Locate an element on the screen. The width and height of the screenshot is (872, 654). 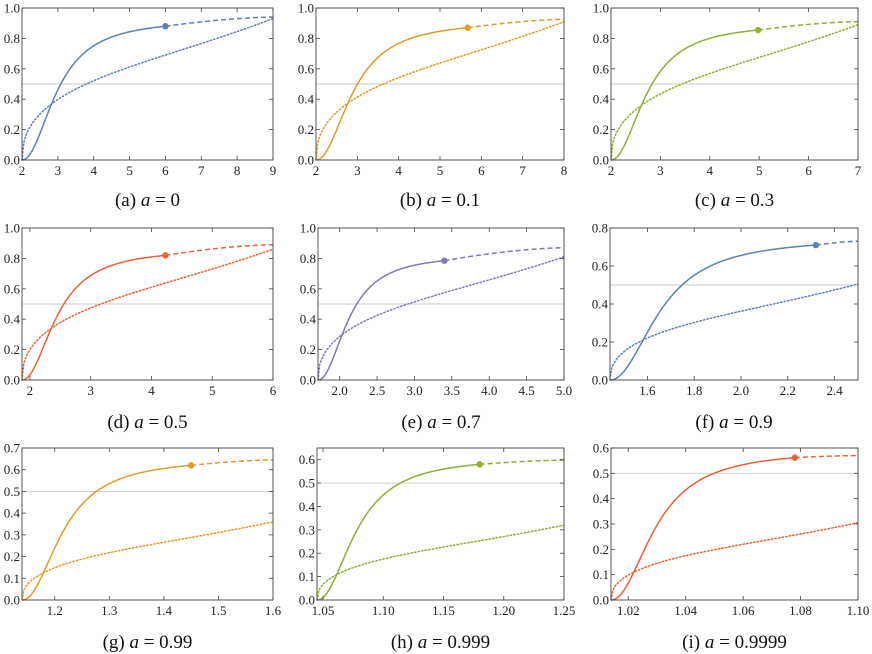
caption-label: (c) is located at coordinates (708, 200).